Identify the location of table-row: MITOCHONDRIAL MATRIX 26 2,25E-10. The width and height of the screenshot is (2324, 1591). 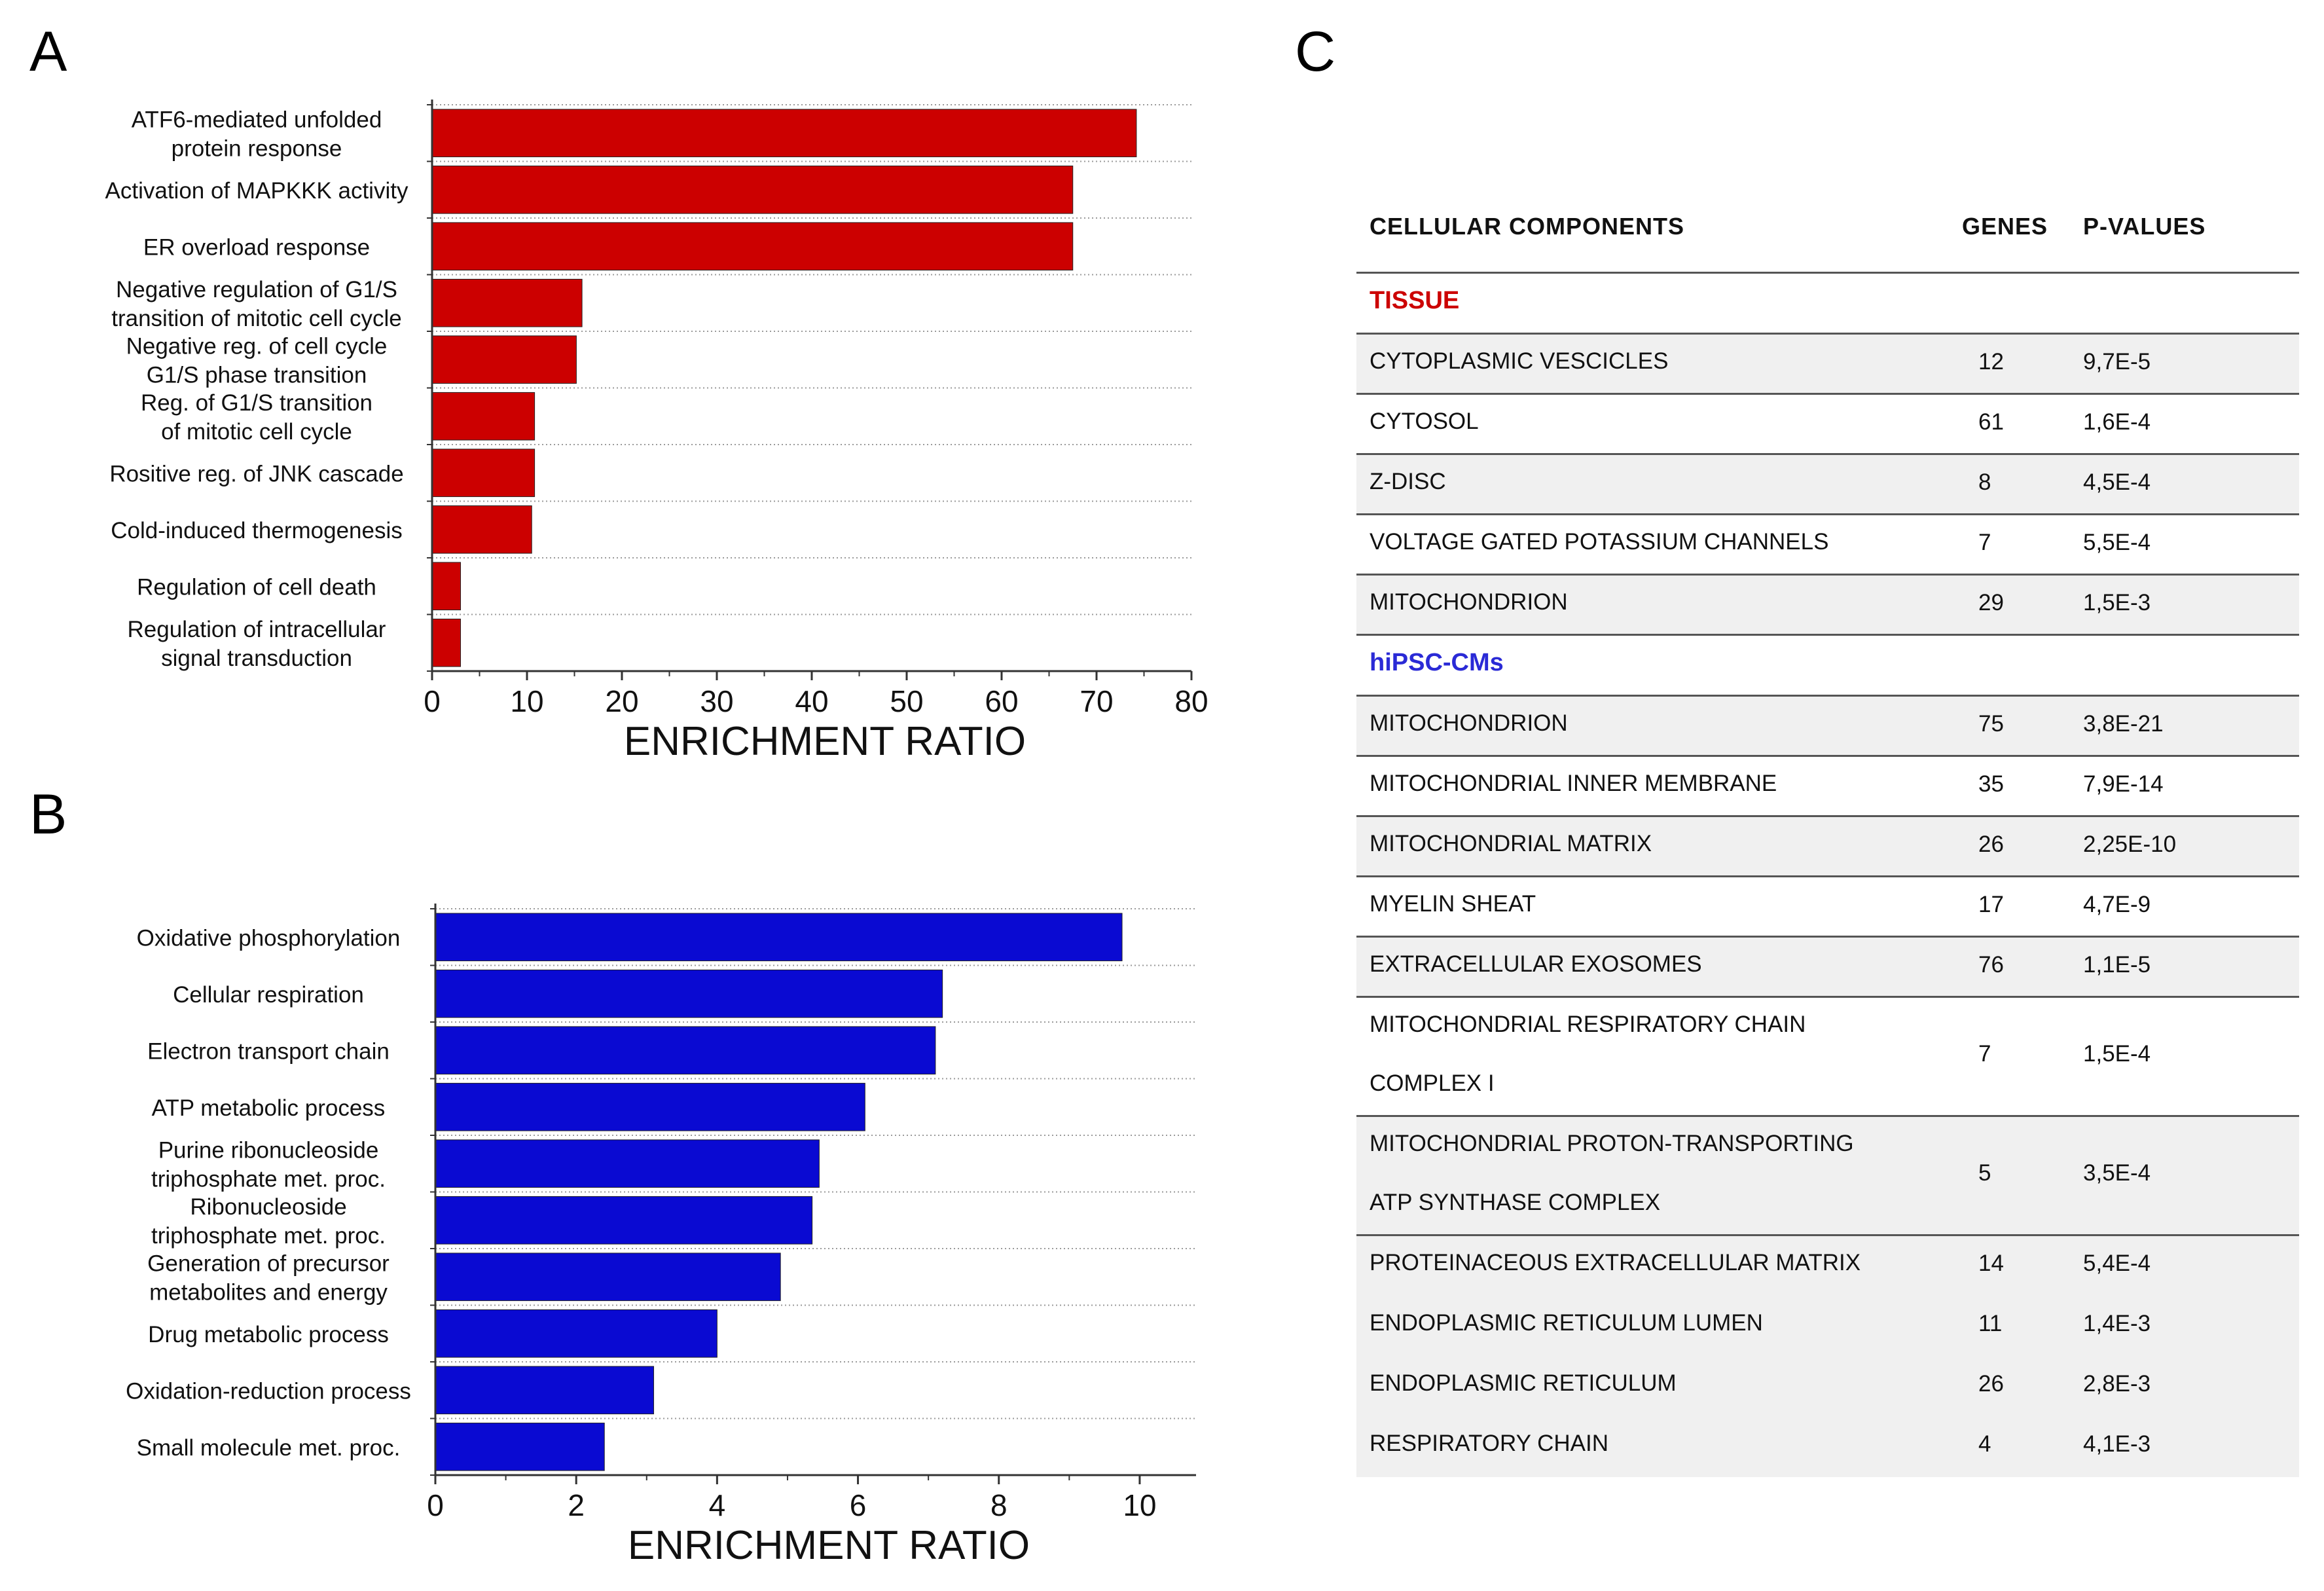
(1827, 847).